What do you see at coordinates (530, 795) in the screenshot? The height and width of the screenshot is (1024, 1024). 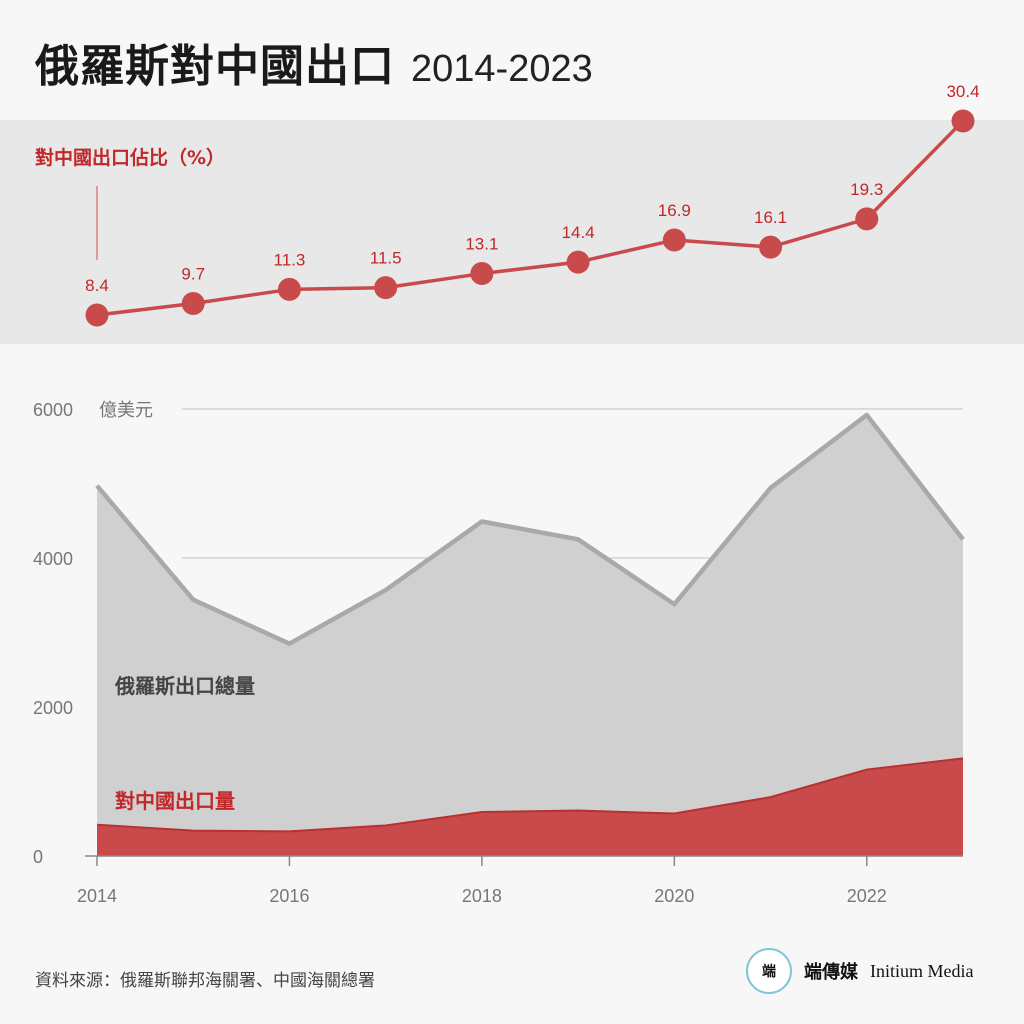 I see `china-exports-line` at bounding box center [530, 795].